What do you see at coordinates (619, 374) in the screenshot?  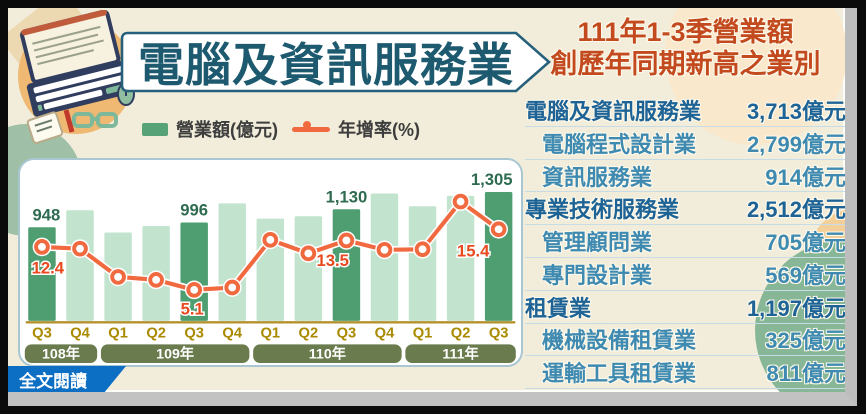 I see `industry-label: 運輸工具租賃業` at bounding box center [619, 374].